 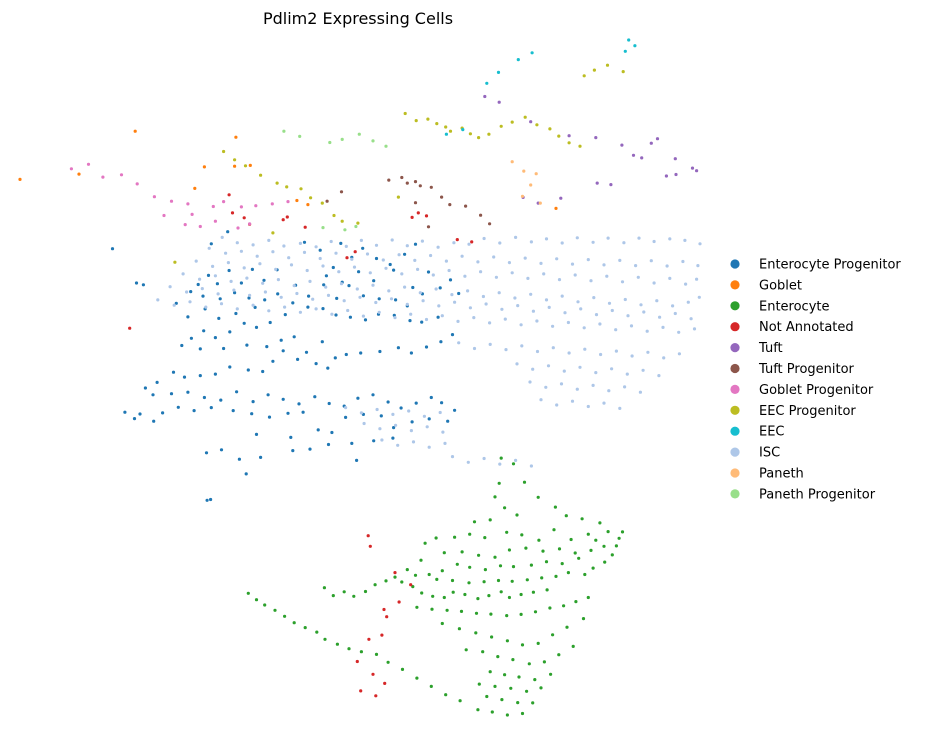 I want to click on legend-marker-paneth-progenitor, so click(x=735, y=494).